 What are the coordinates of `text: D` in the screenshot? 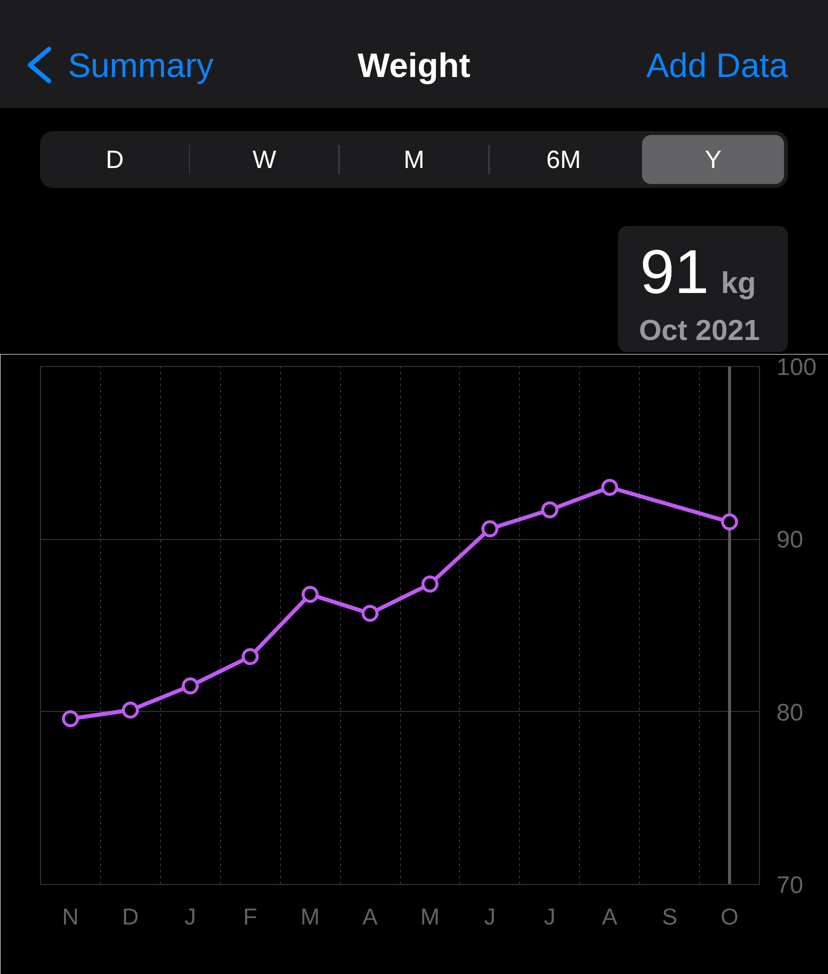 It's located at (115, 160).